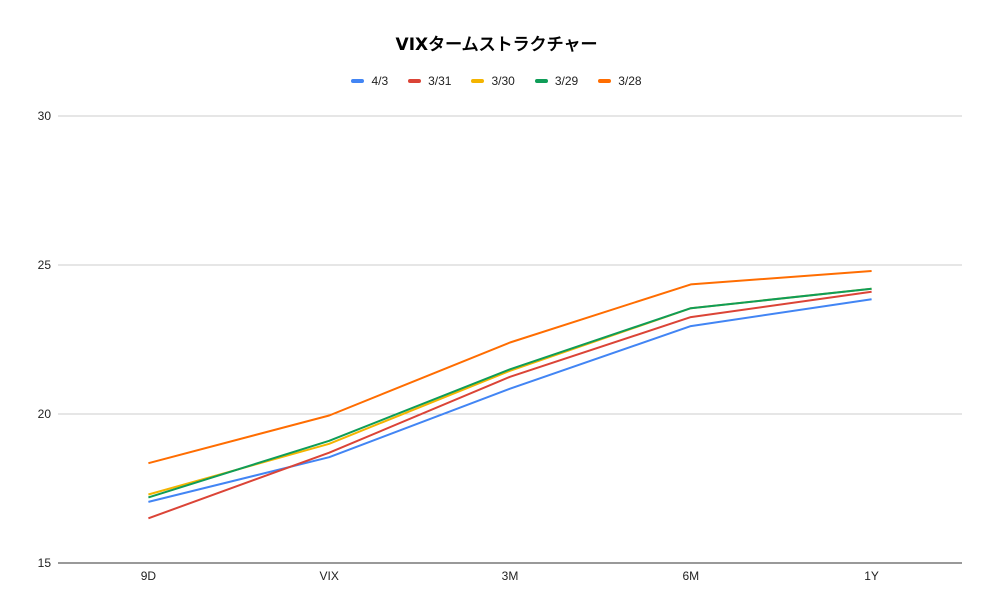  Describe the element at coordinates (45, 116) in the screenshot. I see `y-tick-label: 30` at that location.